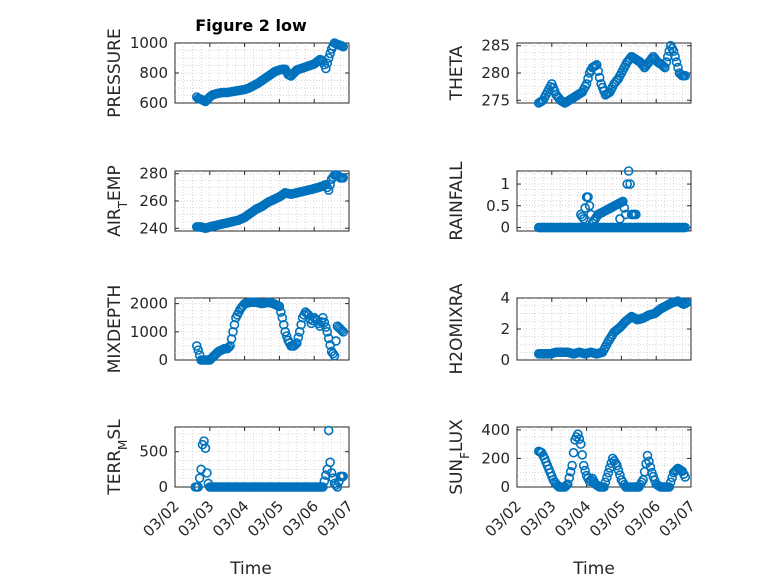 The width and height of the screenshot is (778, 583). I want to click on y-tick-label: 2, so click(505, 329).